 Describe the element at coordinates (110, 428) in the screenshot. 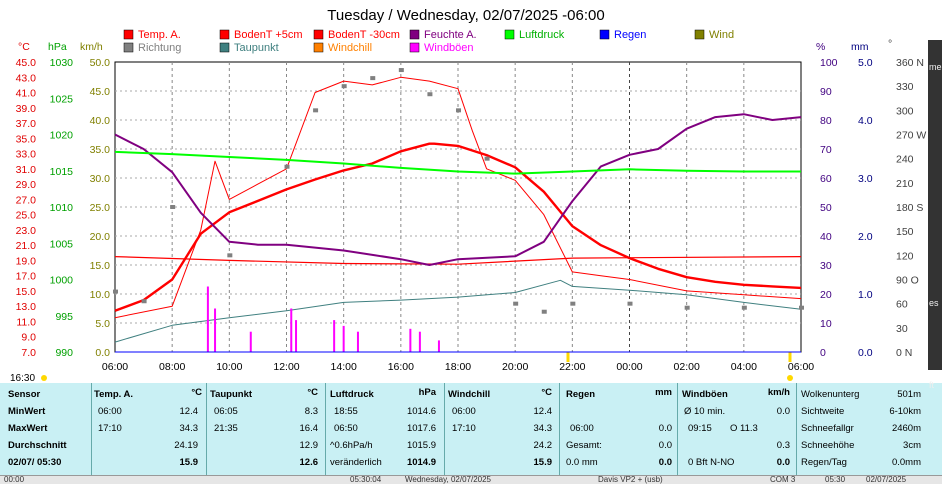

I see `stats-temp-max-time: 17:10` at that location.